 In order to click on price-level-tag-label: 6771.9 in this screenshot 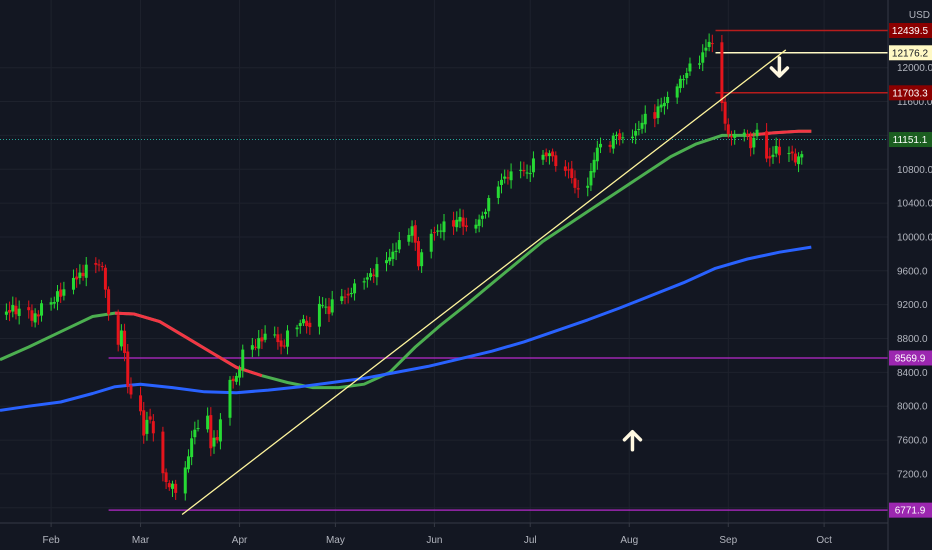, I will do `click(910, 511)`.